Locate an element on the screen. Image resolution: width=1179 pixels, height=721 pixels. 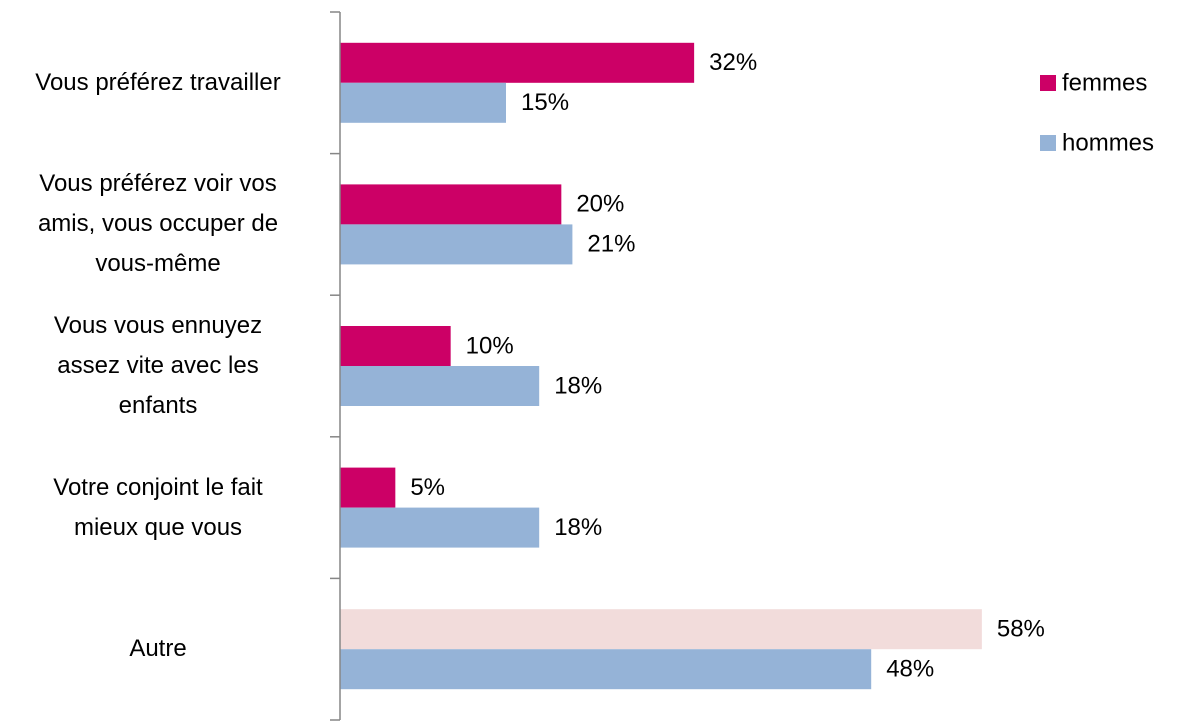
category-label: Autre is located at coordinates (158, 649).